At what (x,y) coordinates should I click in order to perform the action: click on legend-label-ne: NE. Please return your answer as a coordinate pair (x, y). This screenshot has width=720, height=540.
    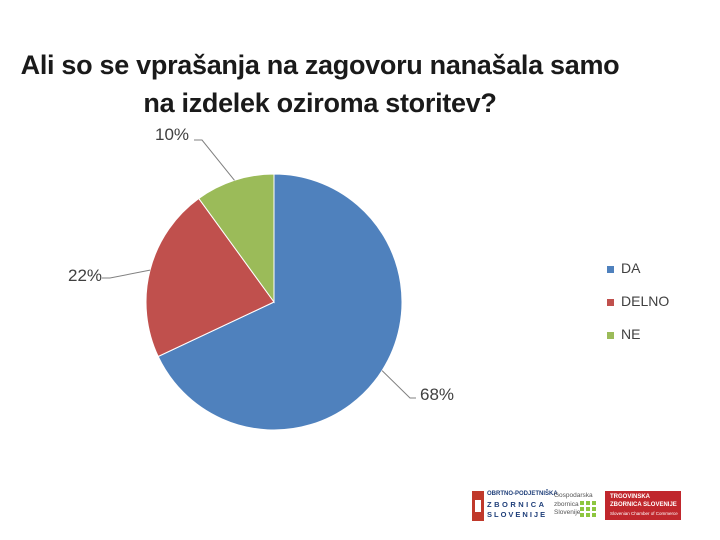
    Looking at the image, I should click on (630, 334).